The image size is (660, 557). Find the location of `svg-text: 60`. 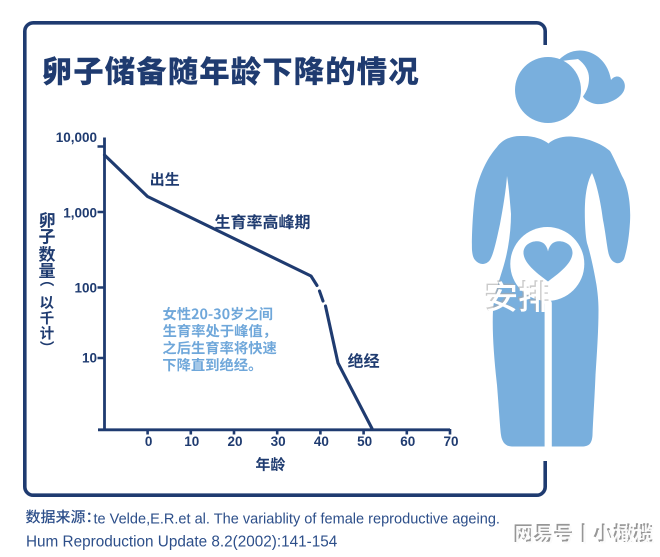

svg-text: 60 is located at coordinates (407, 441).